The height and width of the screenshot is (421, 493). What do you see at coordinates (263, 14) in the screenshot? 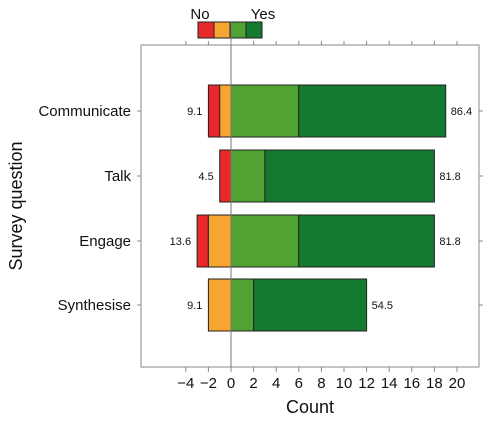
I see `legend-yes-label: Yes` at bounding box center [263, 14].